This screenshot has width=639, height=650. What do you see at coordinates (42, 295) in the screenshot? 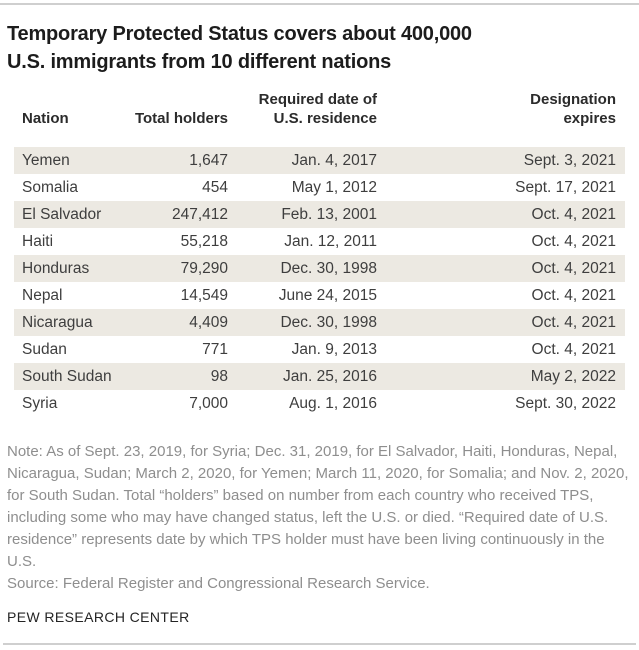
I see `nation-cell: Nepal` at bounding box center [42, 295].